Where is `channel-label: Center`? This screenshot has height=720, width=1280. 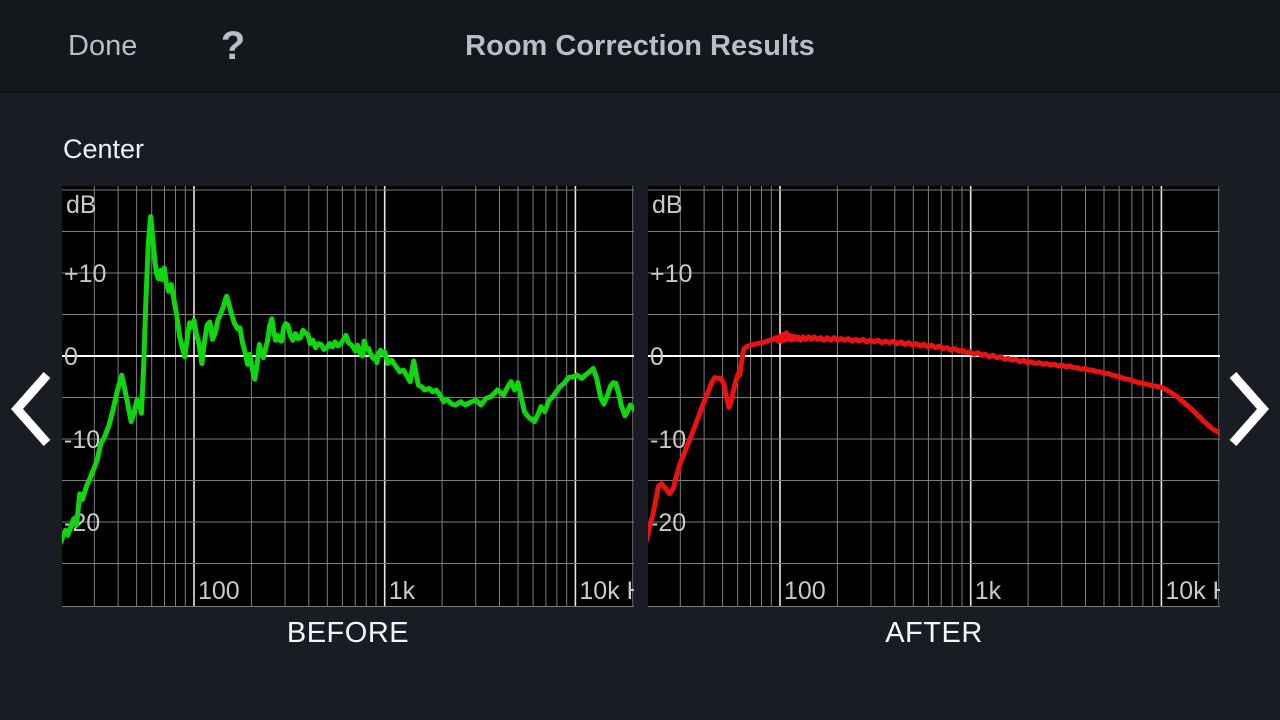
channel-label: Center is located at coordinates (104, 149).